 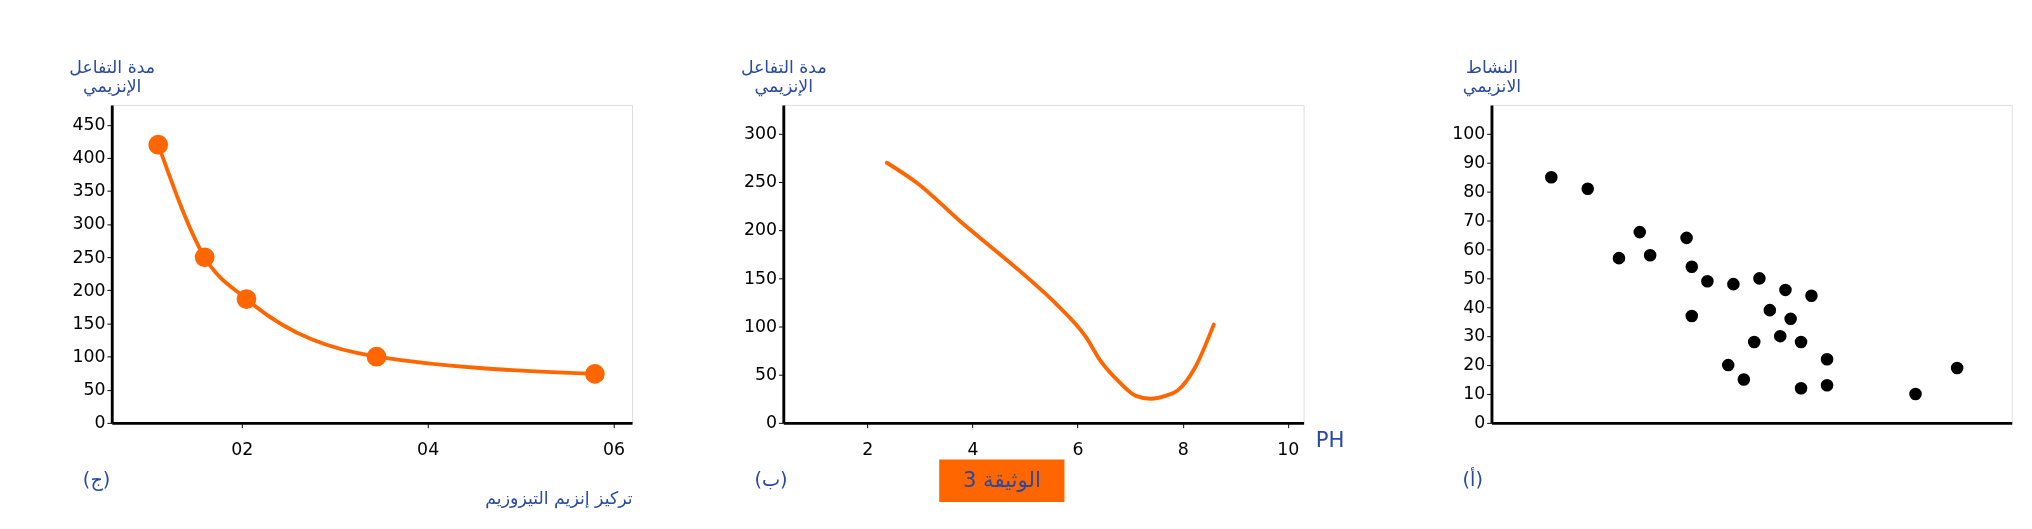 I want to click on y-tick-label: 450, so click(x=89, y=124).